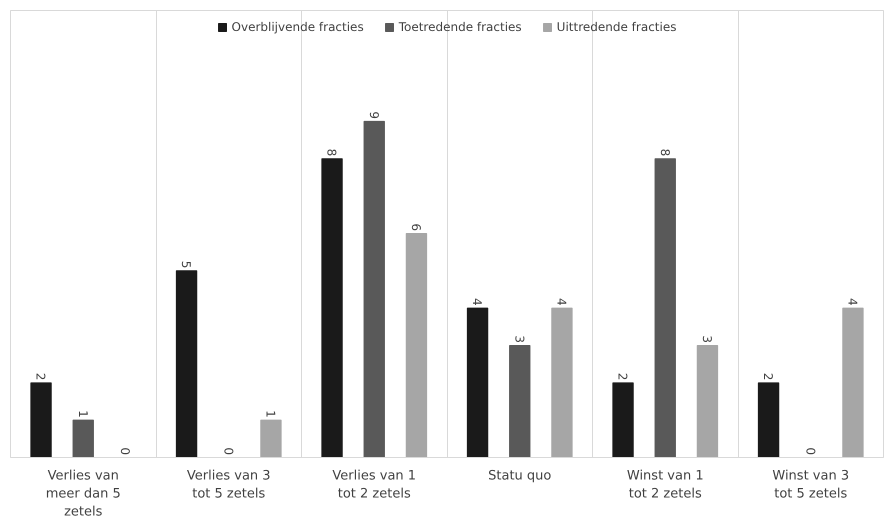 The height and width of the screenshot is (524, 895). What do you see at coordinates (460, 27) in the screenshot?
I see `legend-label: Toetredende fracties` at bounding box center [460, 27].